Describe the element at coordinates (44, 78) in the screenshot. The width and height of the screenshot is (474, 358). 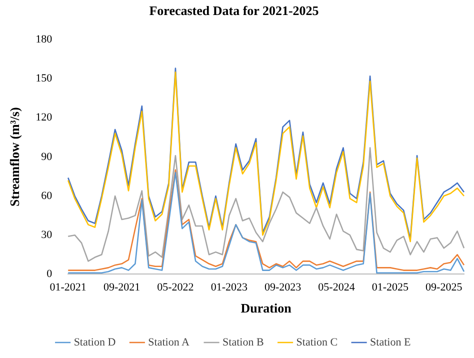
I see `y-tick-label: 150` at that location.